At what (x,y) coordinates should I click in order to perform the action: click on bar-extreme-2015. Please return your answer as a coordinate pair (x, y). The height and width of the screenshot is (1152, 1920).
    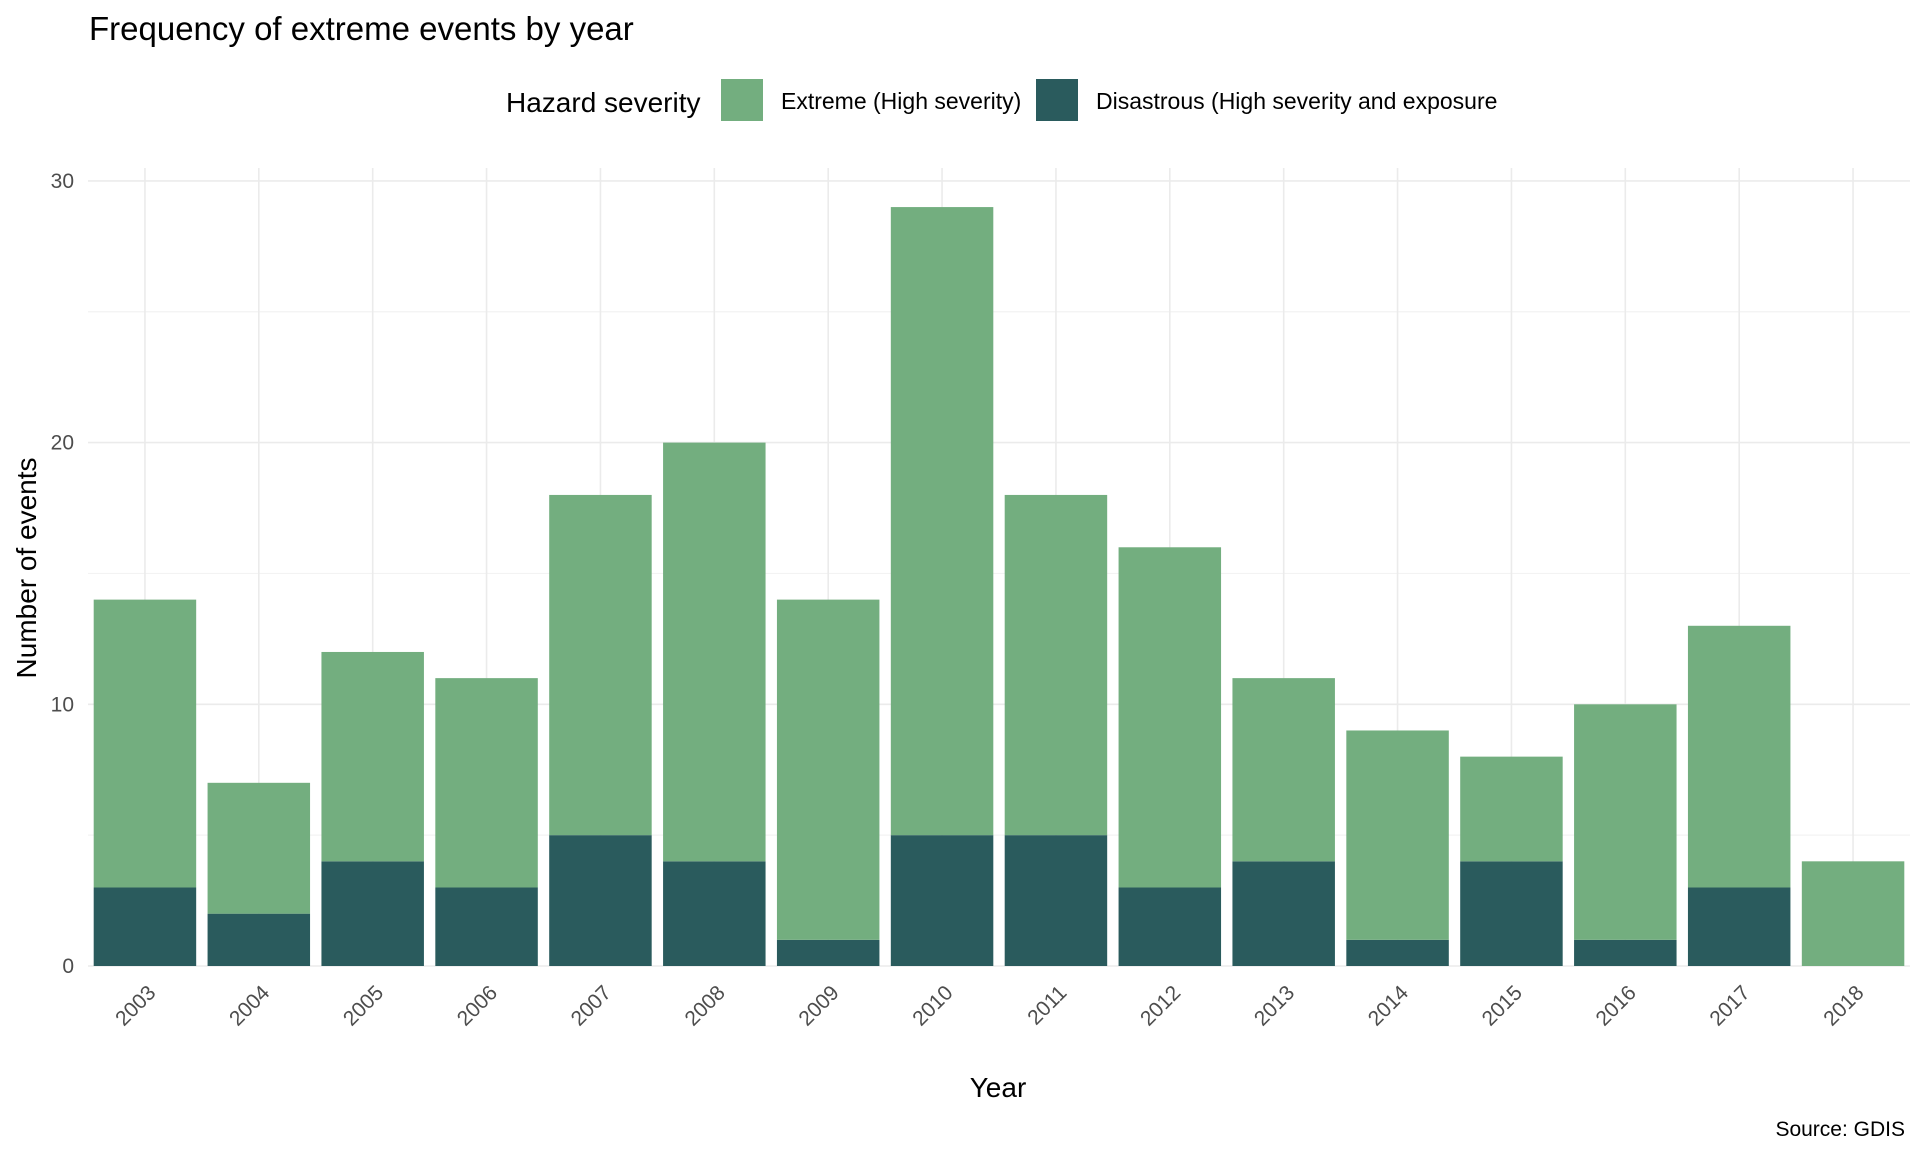
    Looking at the image, I should click on (1511, 809).